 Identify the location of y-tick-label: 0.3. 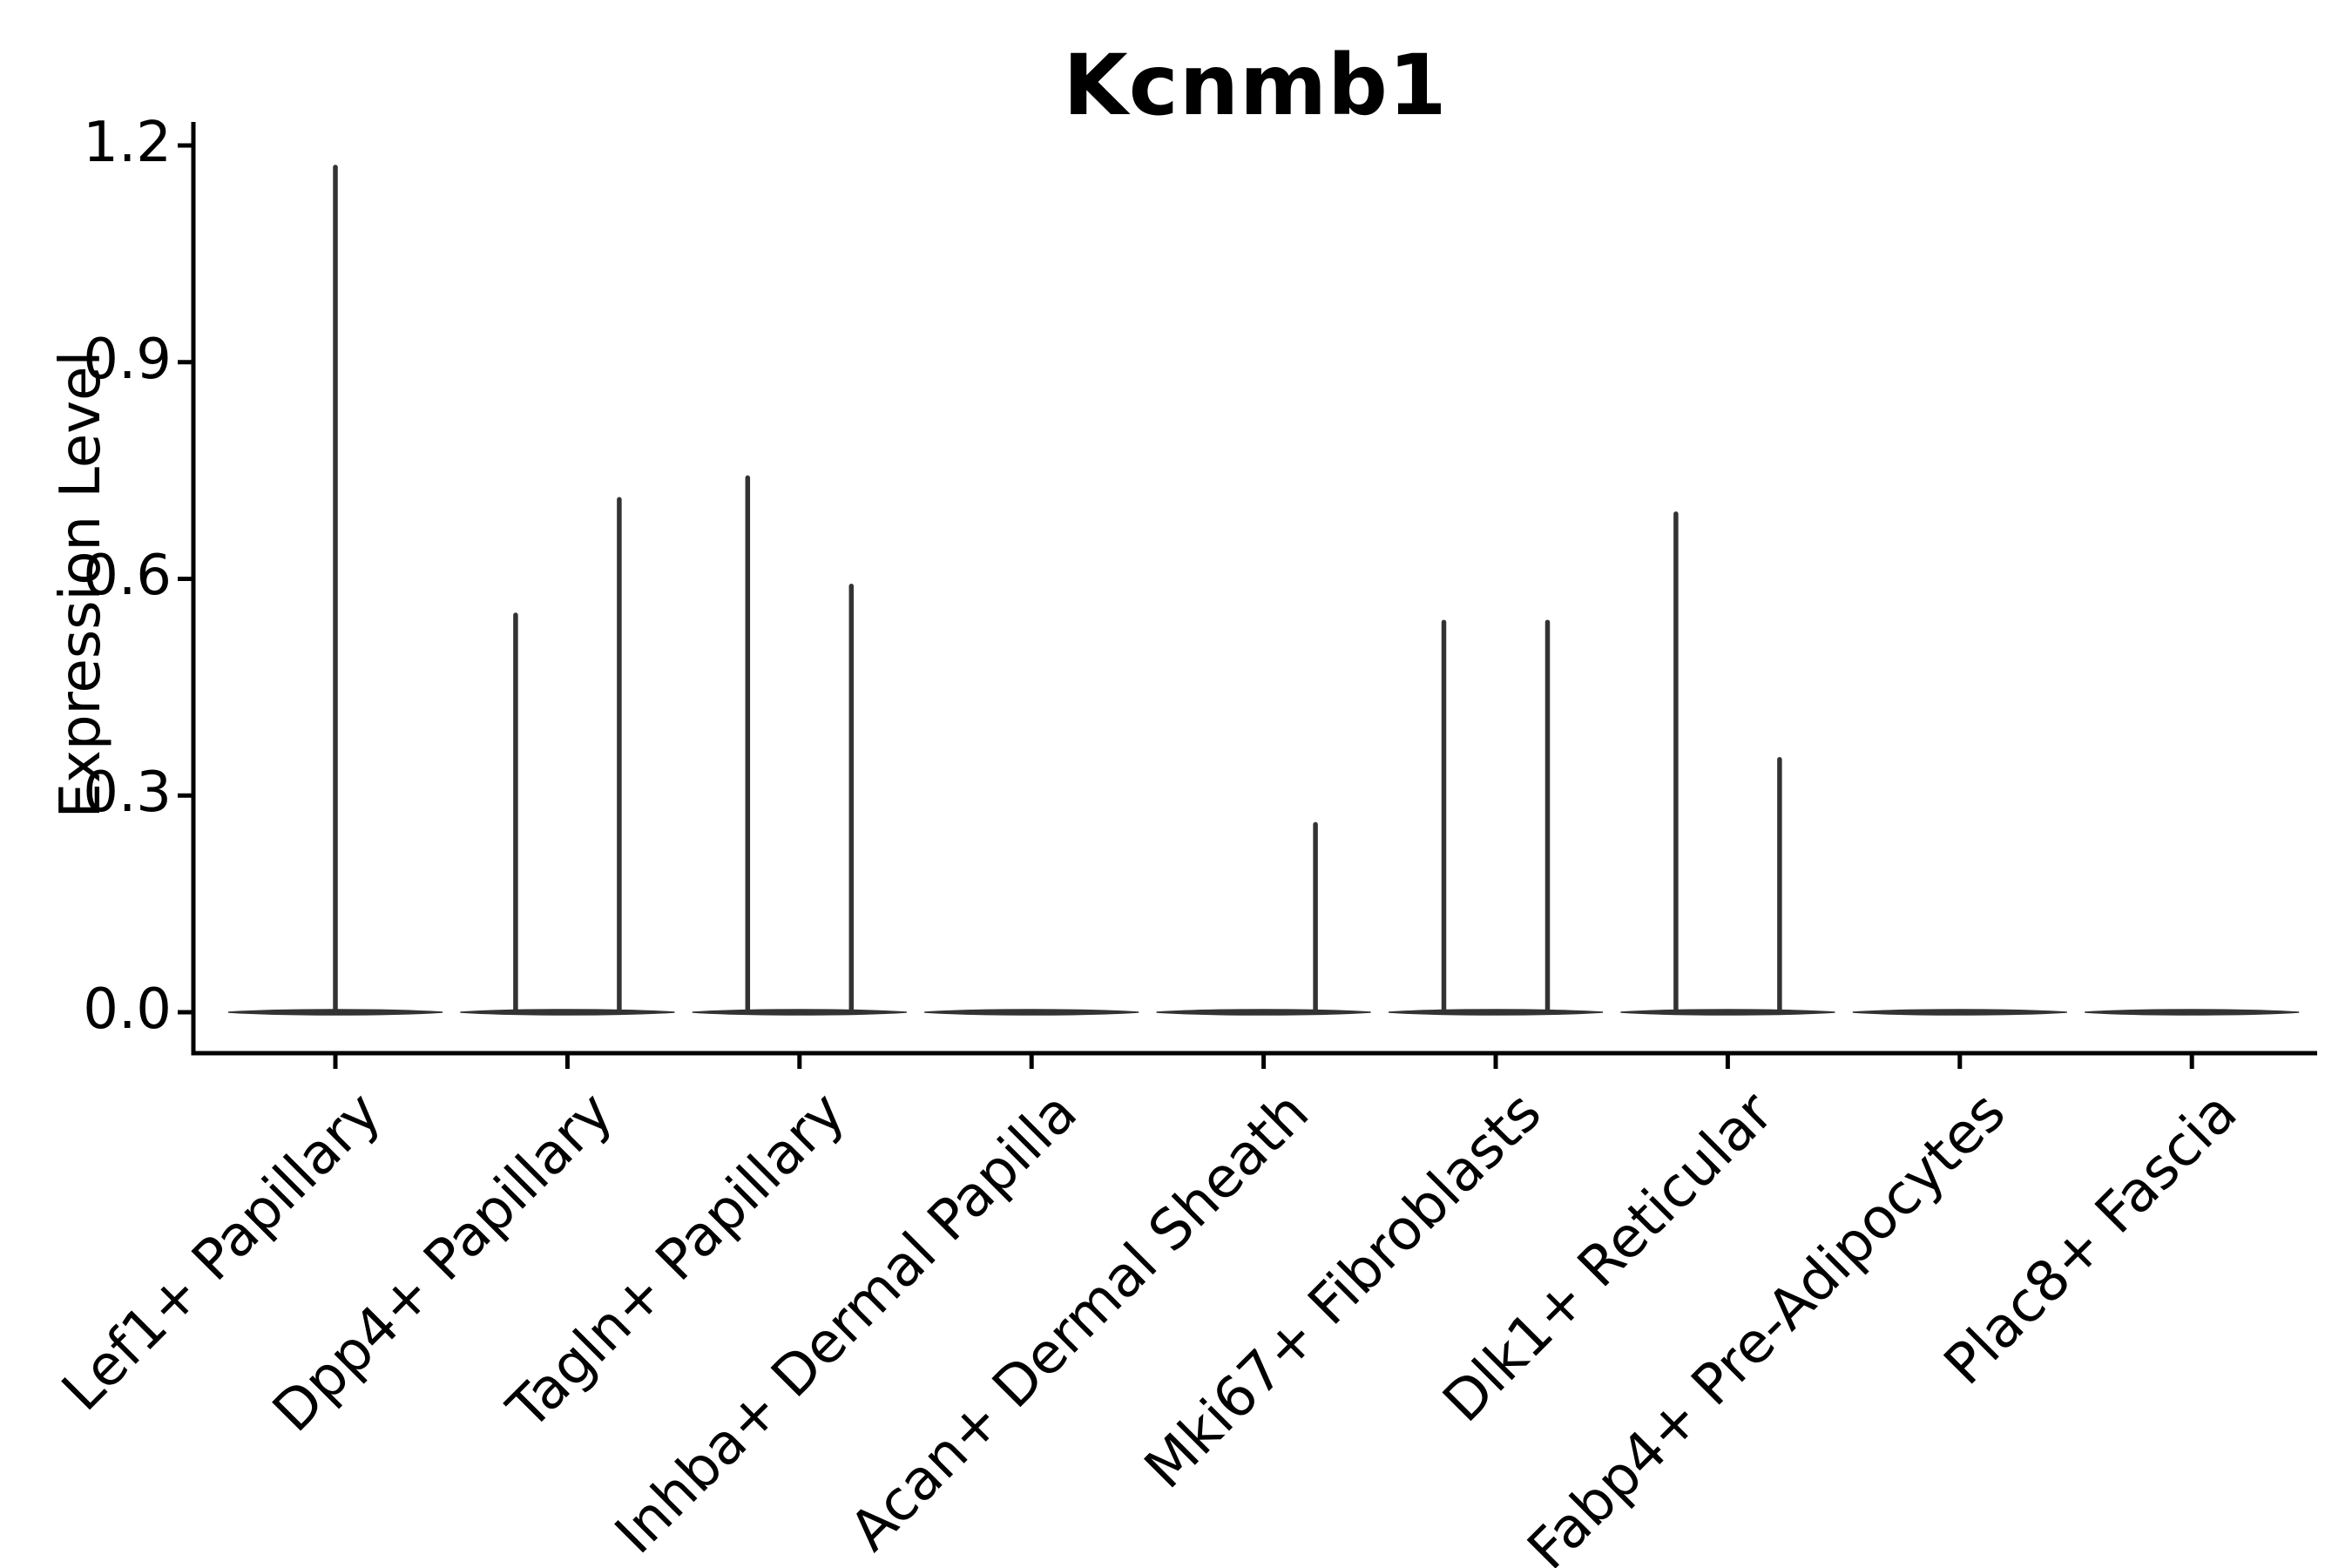
(127, 793).